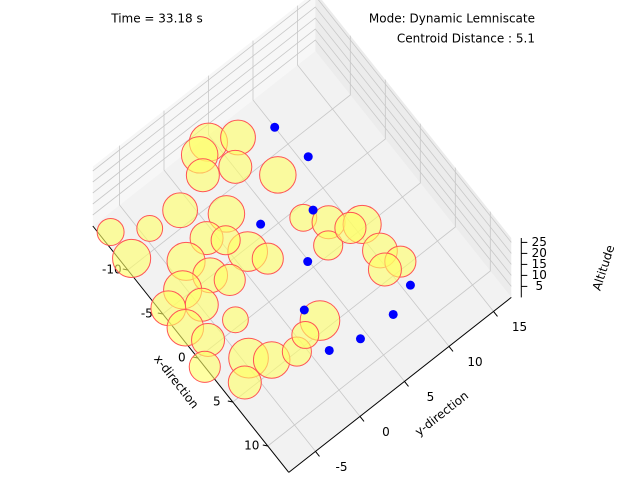  What do you see at coordinates (539, 286) in the screenshot?
I see `z-tick-label: 5` at bounding box center [539, 286].